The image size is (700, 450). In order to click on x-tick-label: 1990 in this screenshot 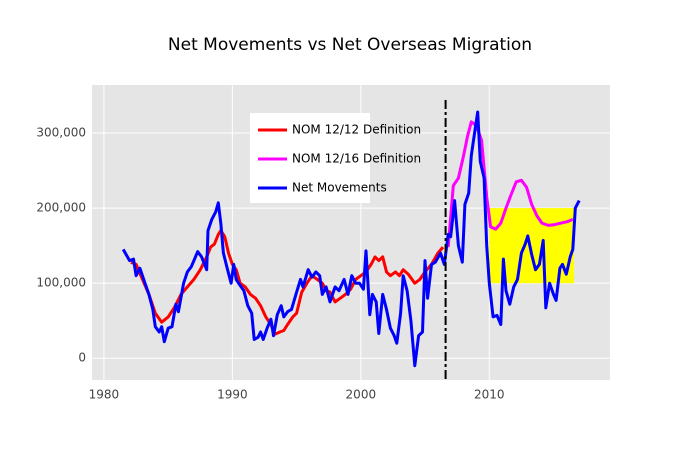, I will do `click(232, 395)`.